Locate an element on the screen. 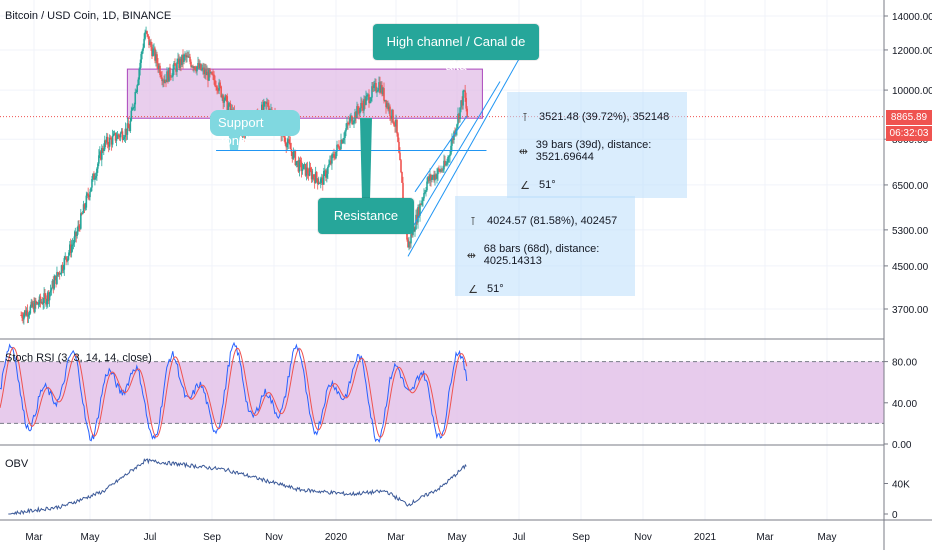  resistance-zone-layer is located at coordinates (304, 93).